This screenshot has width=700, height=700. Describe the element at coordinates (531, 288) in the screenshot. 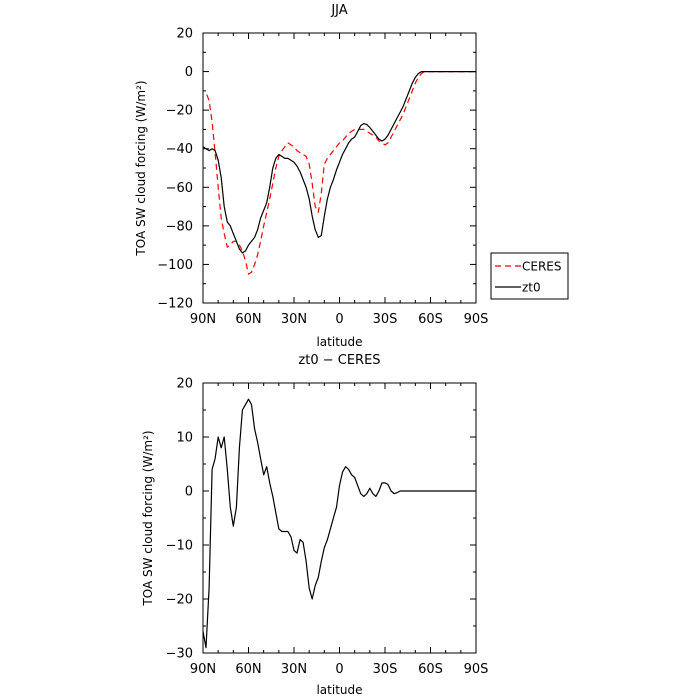

I see `legend-label-zt0: zt0` at that location.